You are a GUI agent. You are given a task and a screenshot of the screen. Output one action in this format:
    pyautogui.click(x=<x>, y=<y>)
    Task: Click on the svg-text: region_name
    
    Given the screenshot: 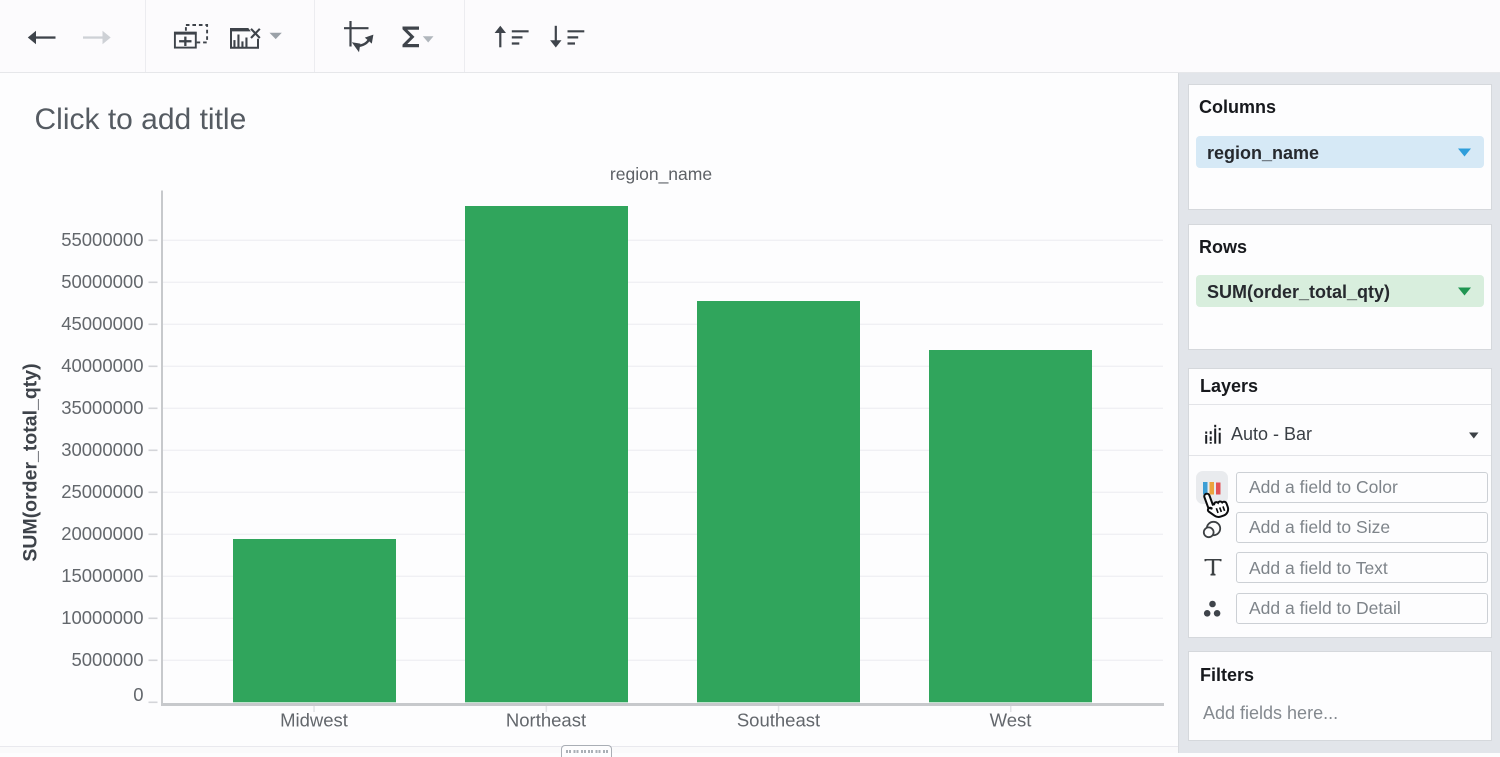 What is the action you would take?
    pyautogui.click(x=661, y=174)
    